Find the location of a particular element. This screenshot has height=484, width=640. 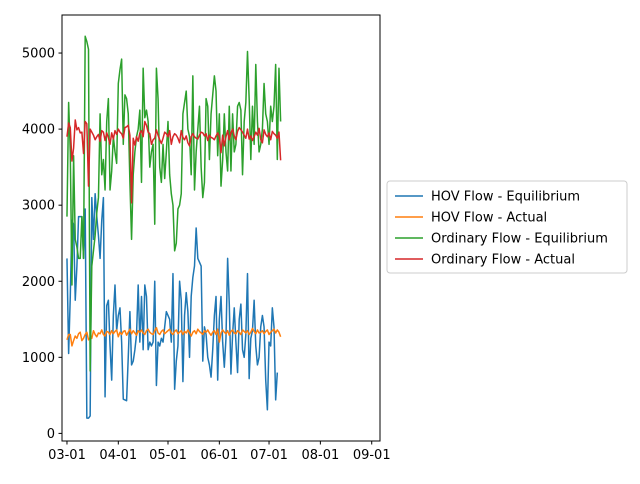

x-tick-label: 03-01 is located at coordinates (67, 455).